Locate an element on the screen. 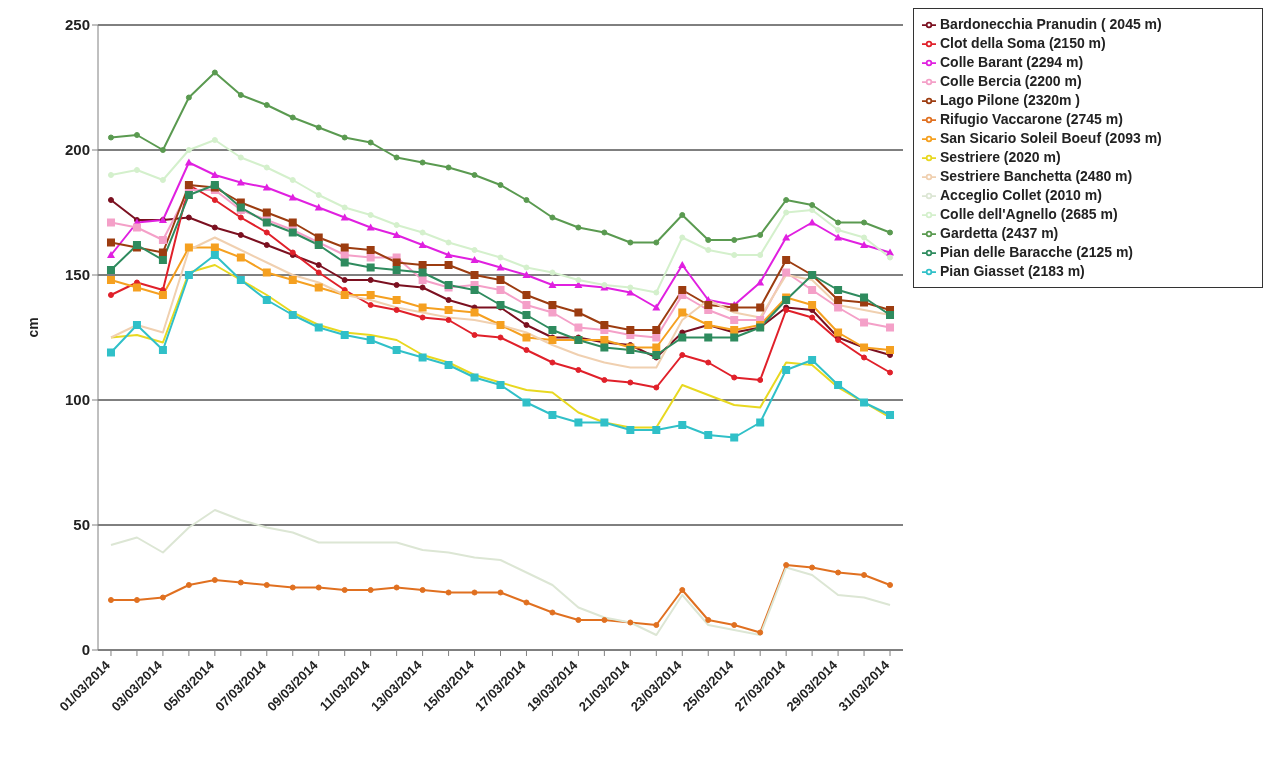 This screenshot has width=1271, height=767. legend-label: Lago Pilone (2320m ) is located at coordinates (1010, 100).